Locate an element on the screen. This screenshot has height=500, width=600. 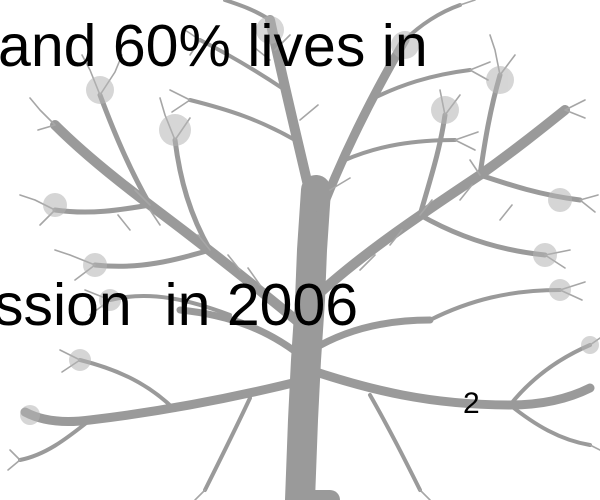
slide-text-line-2: ssion in 2006 is located at coordinates (179, 305).